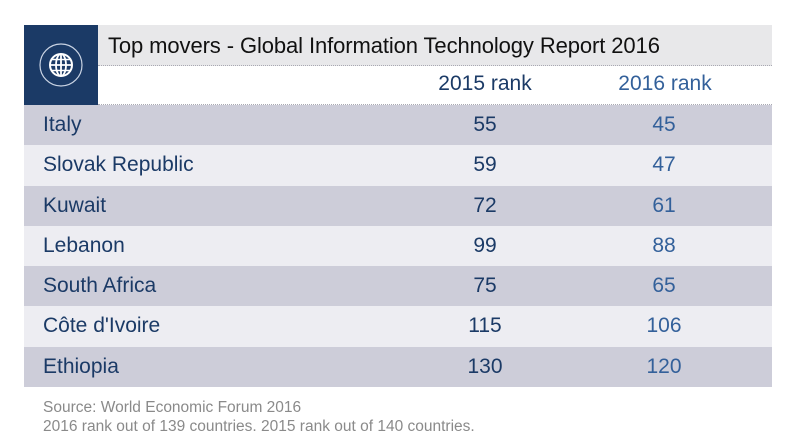 The height and width of the screenshot is (446, 793). I want to click on rank-2016-value: 106, so click(664, 326).